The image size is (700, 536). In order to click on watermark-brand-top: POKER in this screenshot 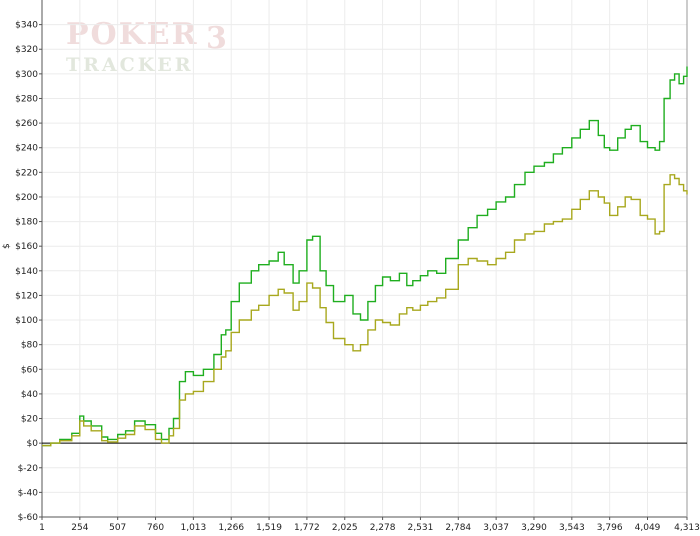, I will do `click(132, 34)`.